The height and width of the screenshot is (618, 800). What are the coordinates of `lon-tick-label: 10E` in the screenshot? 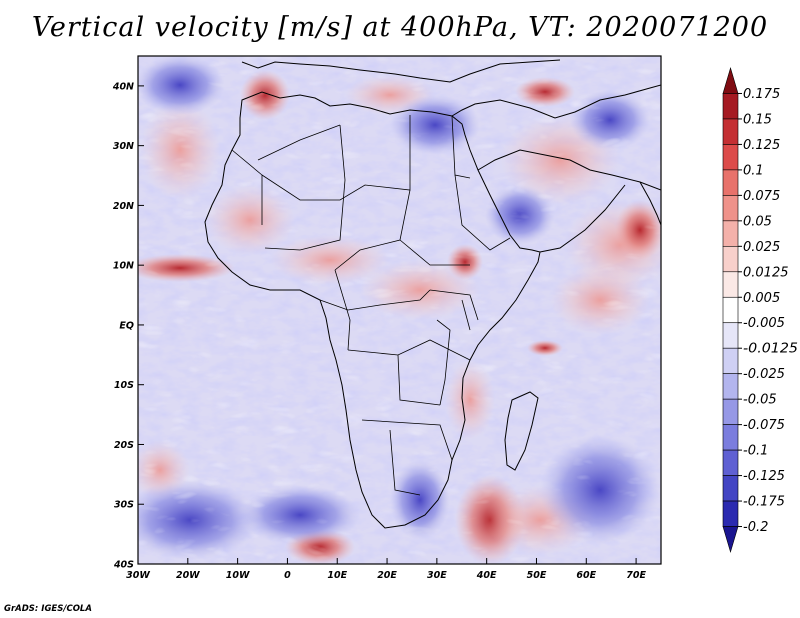 It's located at (337, 575).